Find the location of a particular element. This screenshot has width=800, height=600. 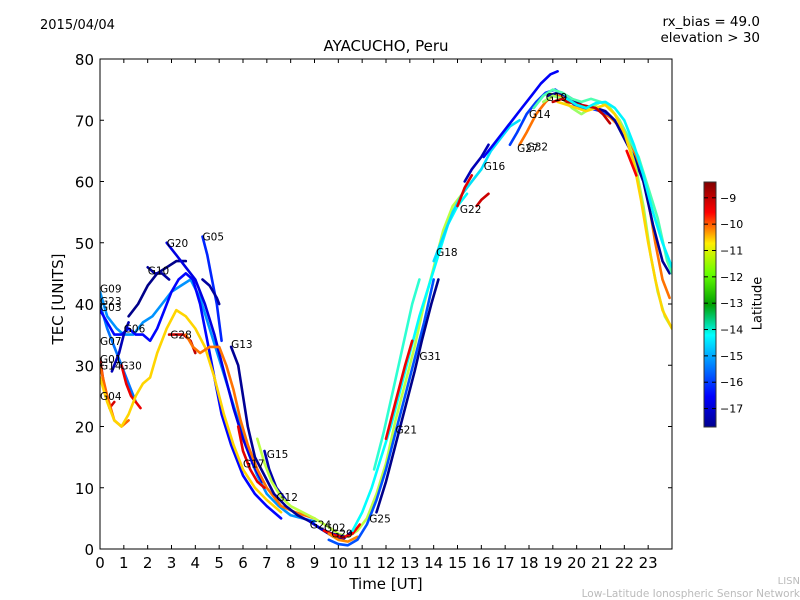

series-label: G06 is located at coordinates (135, 330).